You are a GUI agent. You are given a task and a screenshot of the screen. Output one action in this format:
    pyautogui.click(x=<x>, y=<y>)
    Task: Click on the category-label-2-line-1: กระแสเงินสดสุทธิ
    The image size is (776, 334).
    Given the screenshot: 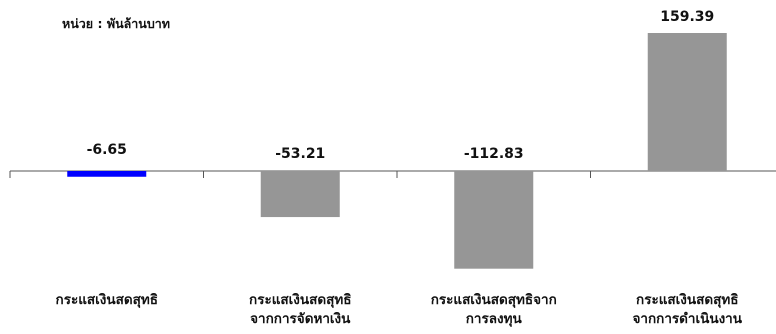 What is the action you would take?
    pyautogui.click(x=300, y=300)
    